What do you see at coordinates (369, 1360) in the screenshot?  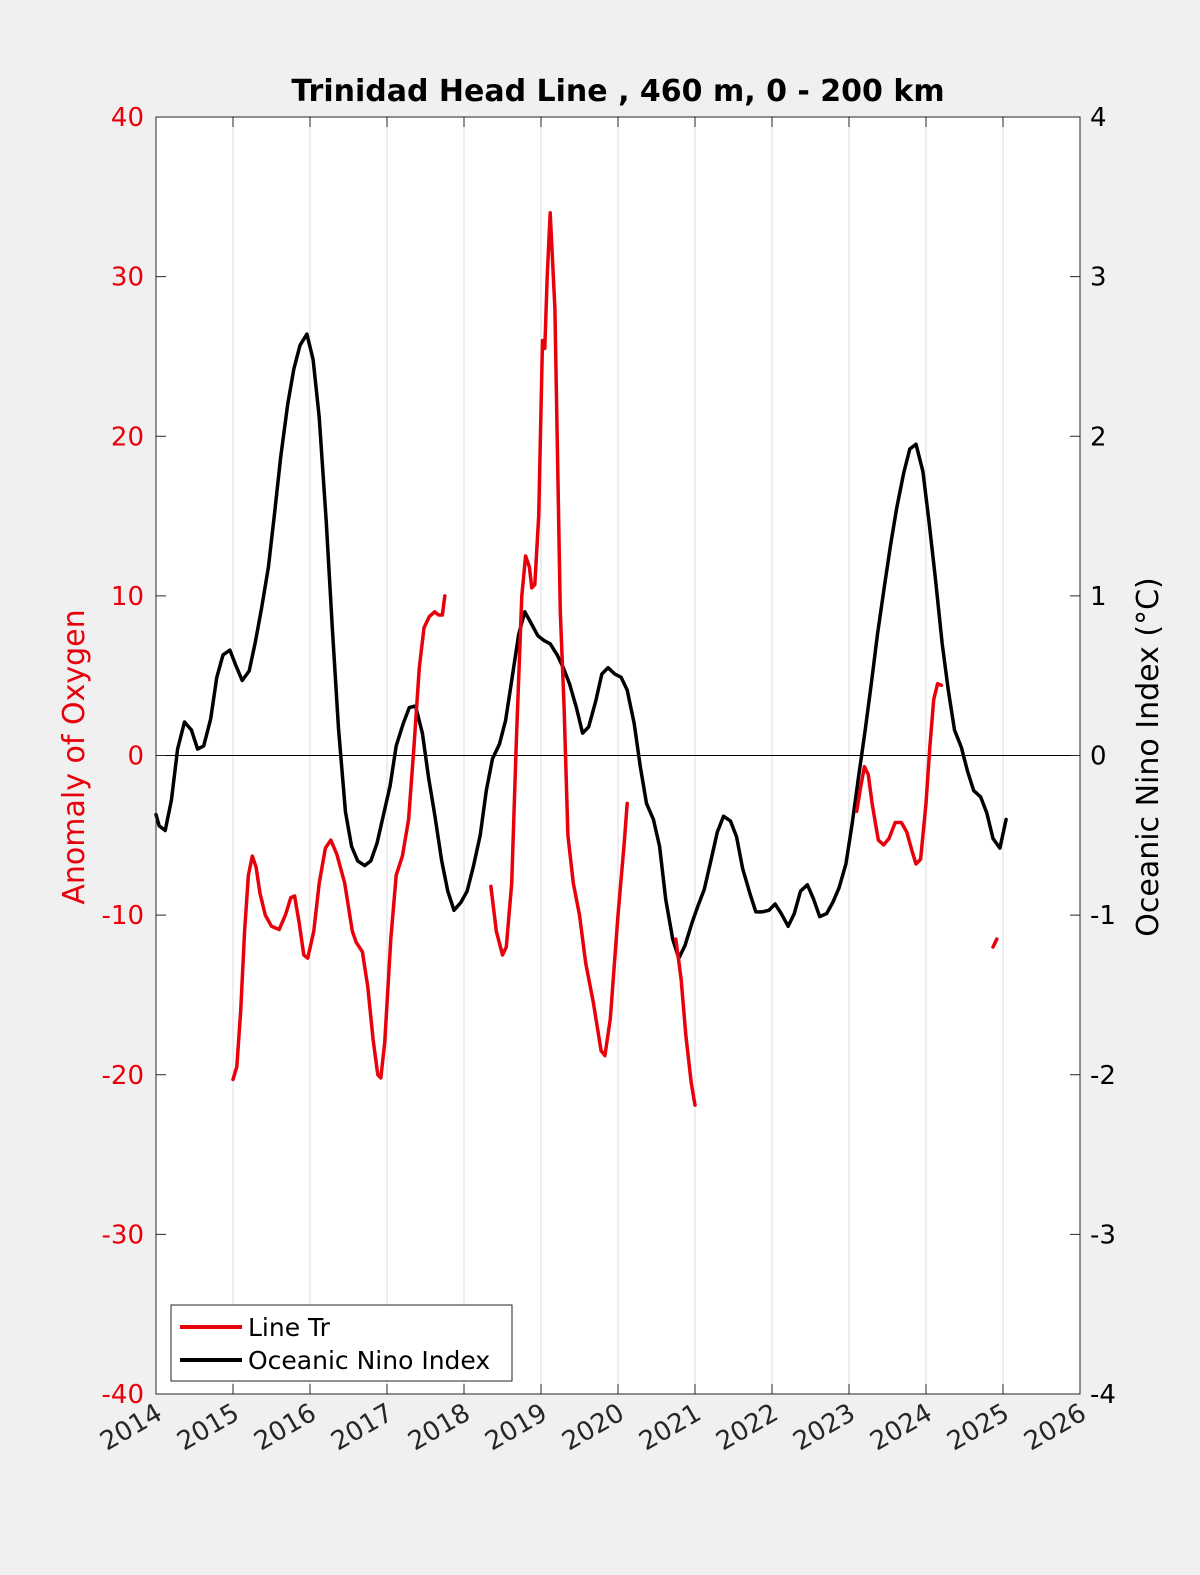 I see `legend-label-oni: Oceanic Nino Index` at bounding box center [369, 1360].